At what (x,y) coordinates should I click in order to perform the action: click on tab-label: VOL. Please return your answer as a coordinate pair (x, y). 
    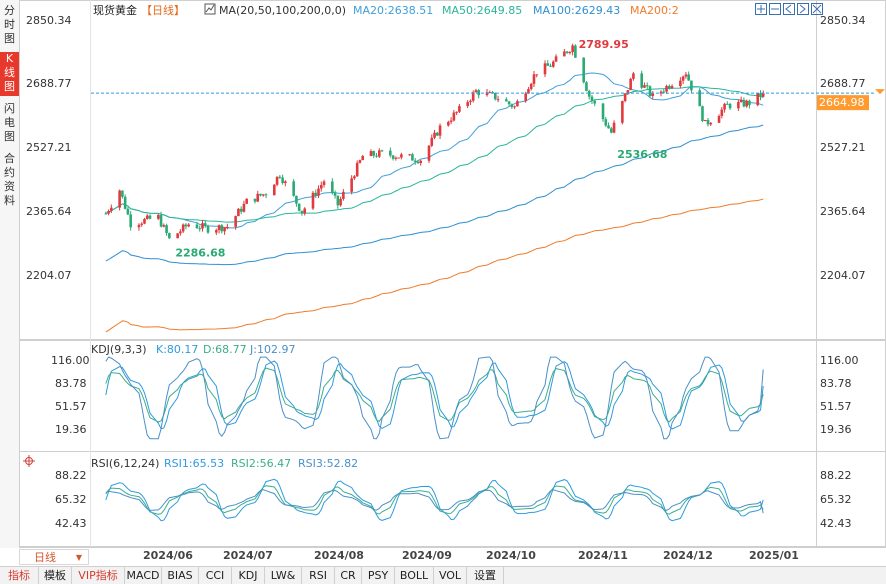
    Looking at the image, I should click on (450, 575).